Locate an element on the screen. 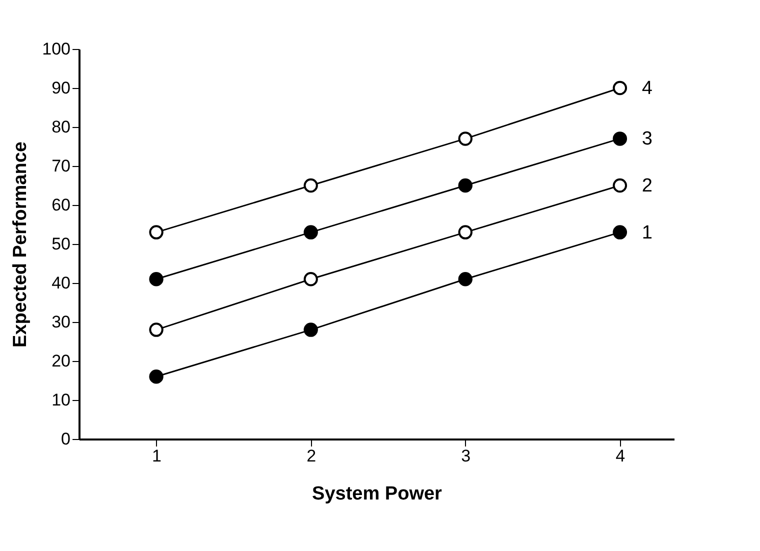 This screenshot has width=760, height=551. y-tick-label: 90 is located at coordinates (61, 88).